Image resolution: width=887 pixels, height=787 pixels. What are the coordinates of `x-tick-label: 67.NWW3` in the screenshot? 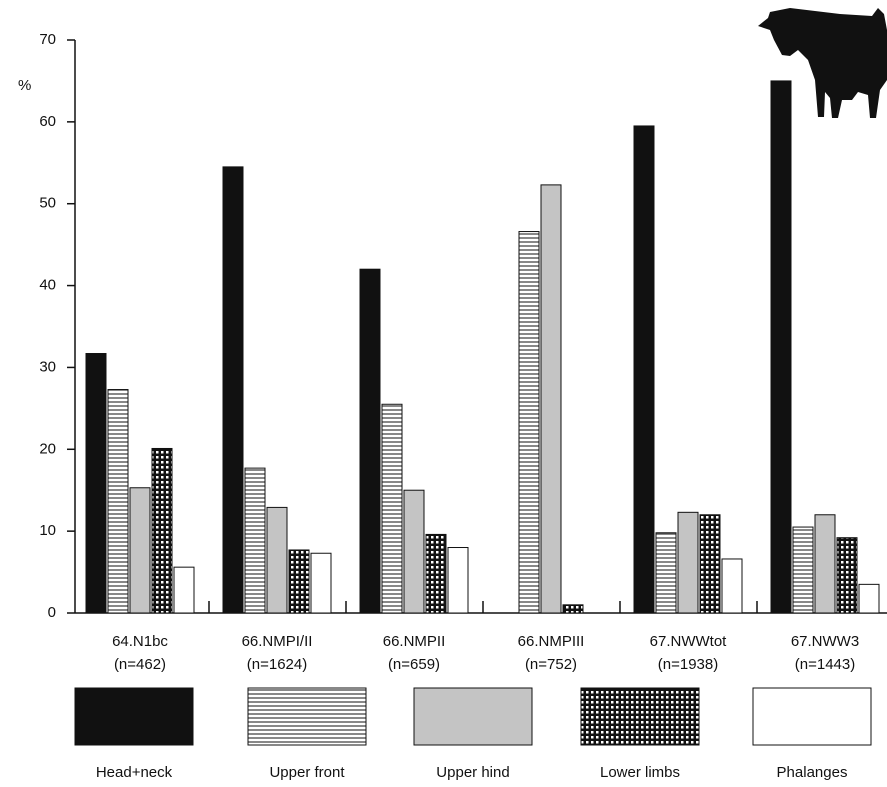 It's located at (825, 641).